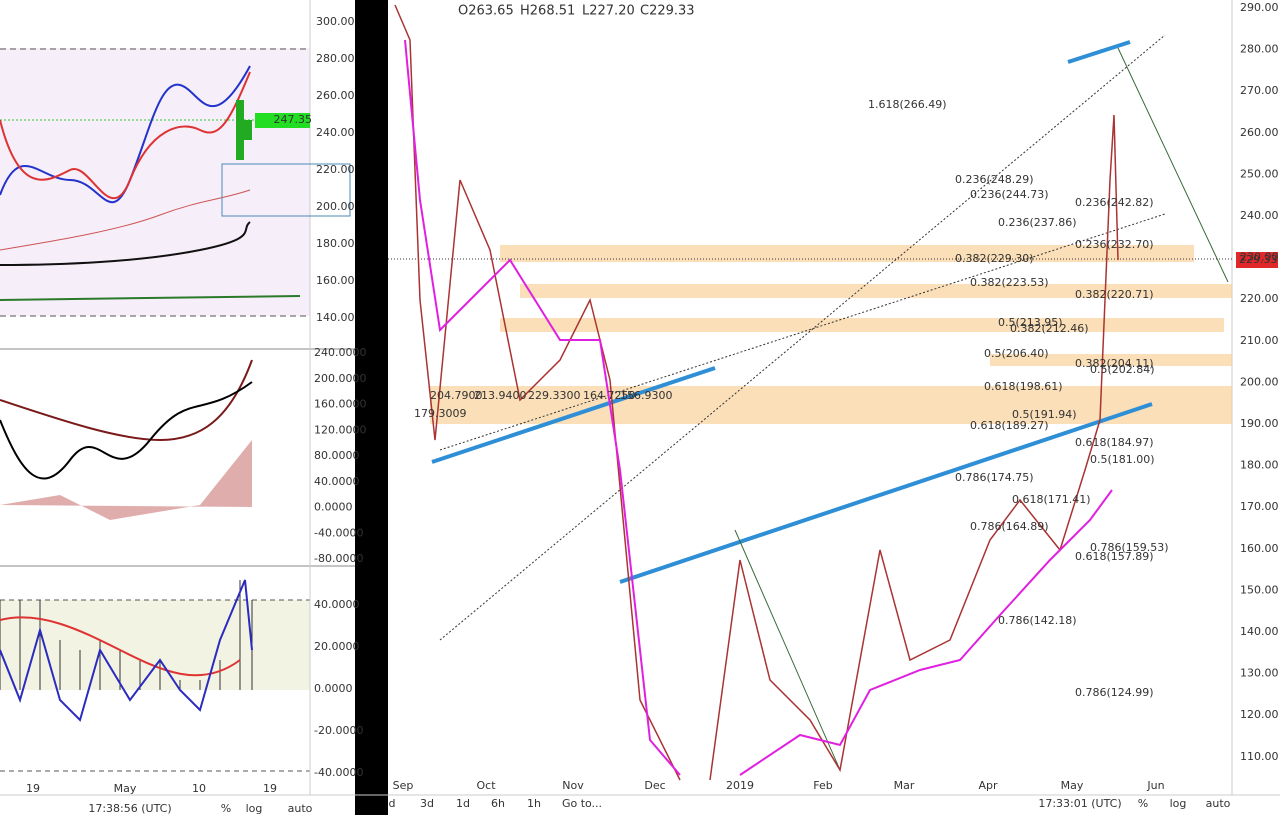  What do you see at coordinates (1037, 222) in the screenshot?
I see `fib-label: 0.236(237.86)` at bounding box center [1037, 222].